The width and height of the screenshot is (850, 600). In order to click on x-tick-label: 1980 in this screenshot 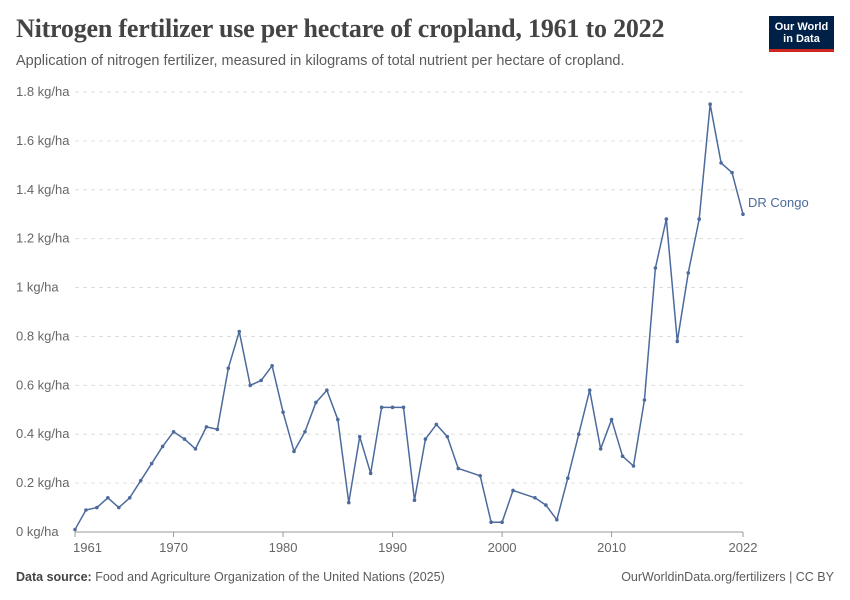, I will do `click(283, 547)`.